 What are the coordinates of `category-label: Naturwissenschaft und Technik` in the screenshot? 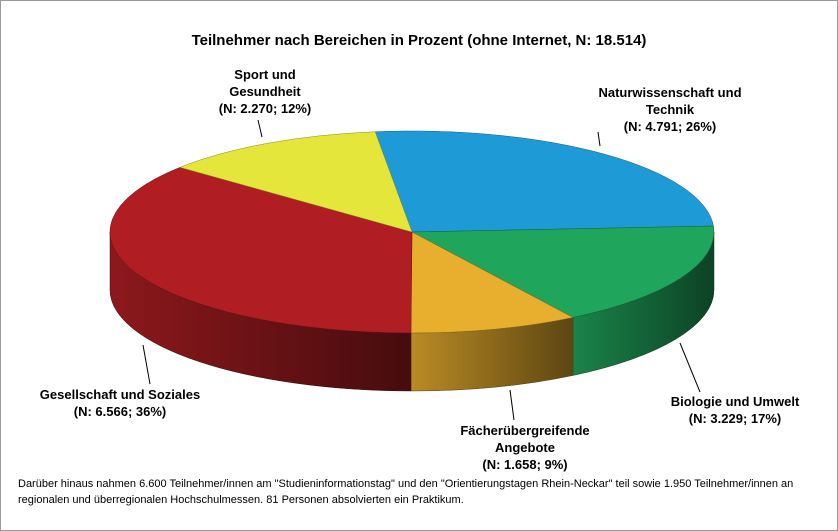 It's located at (670, 101).